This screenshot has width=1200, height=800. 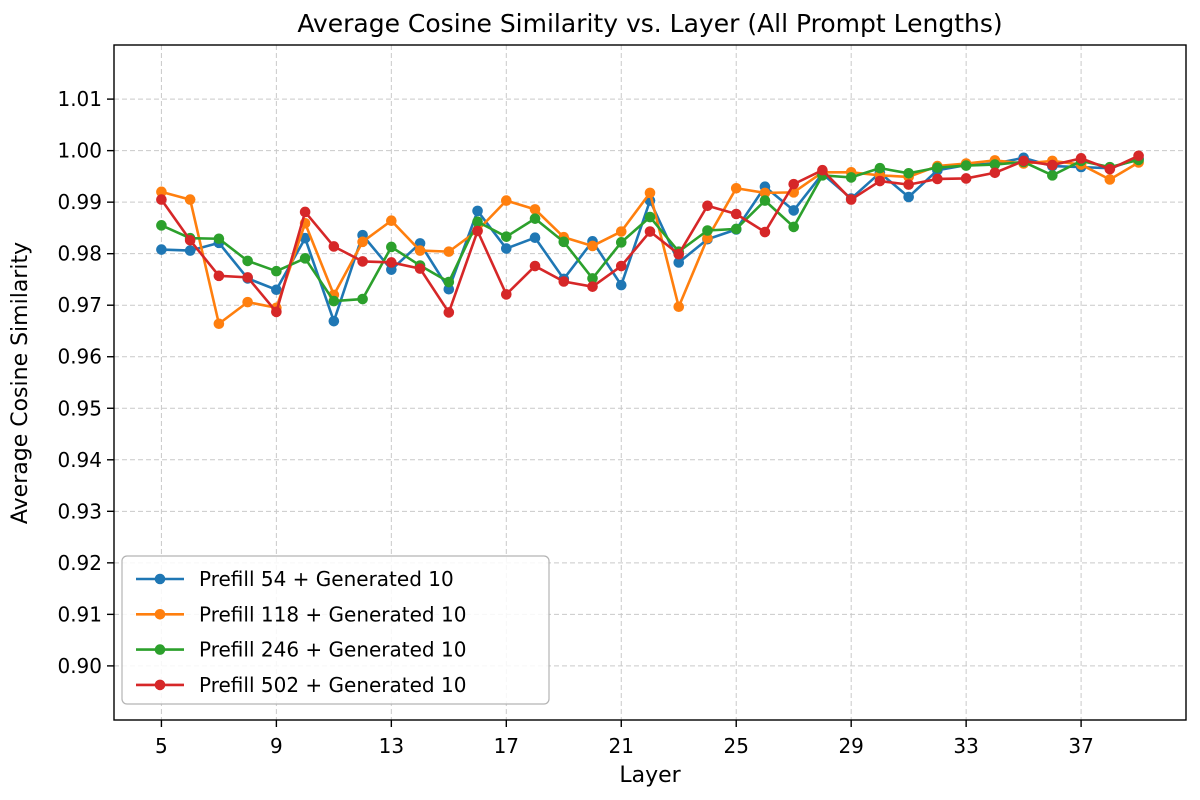 I want to click on y-tick-label-0.98: 0.98, so click(x=79, y=254).